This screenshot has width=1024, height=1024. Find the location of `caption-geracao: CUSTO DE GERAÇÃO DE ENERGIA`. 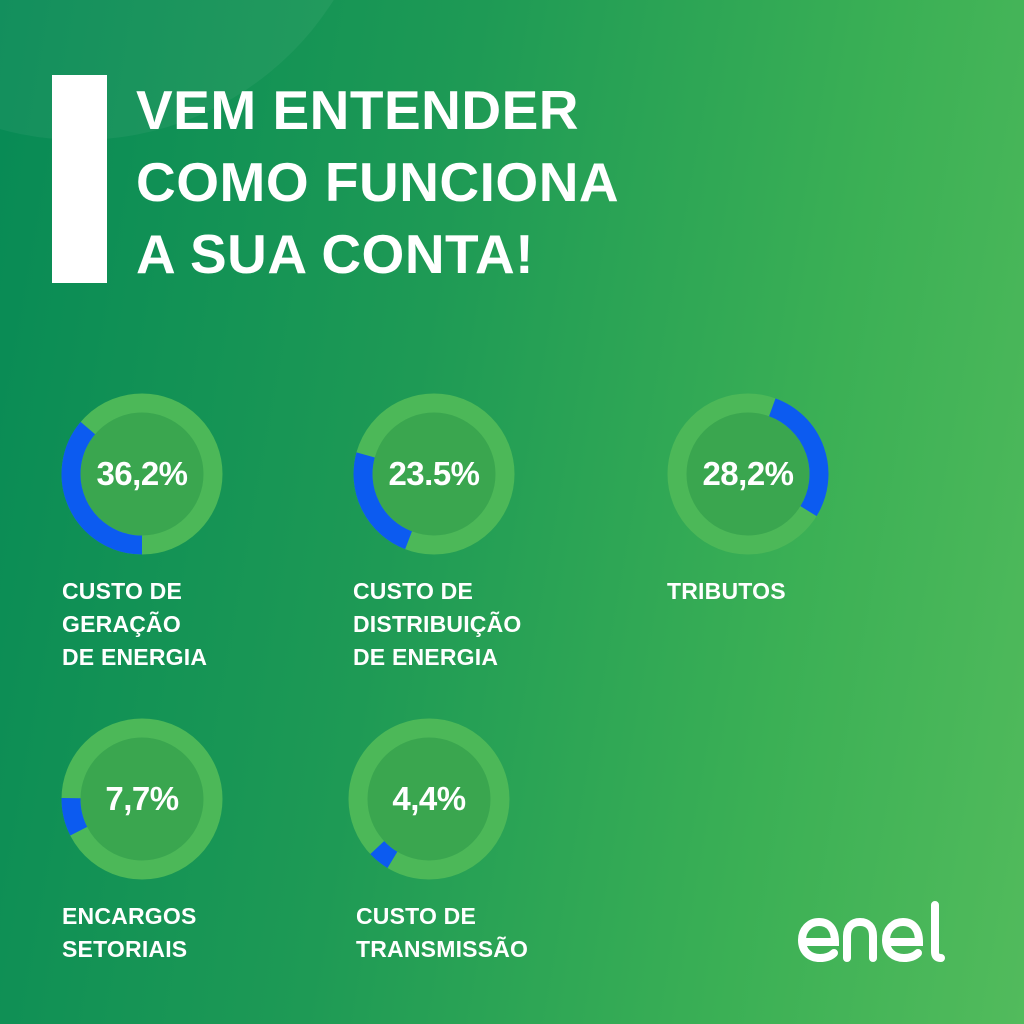

caption-geracao: CUSTO DE GERAÇÃO DE ENERGIA is located at coordinates (134, 624).